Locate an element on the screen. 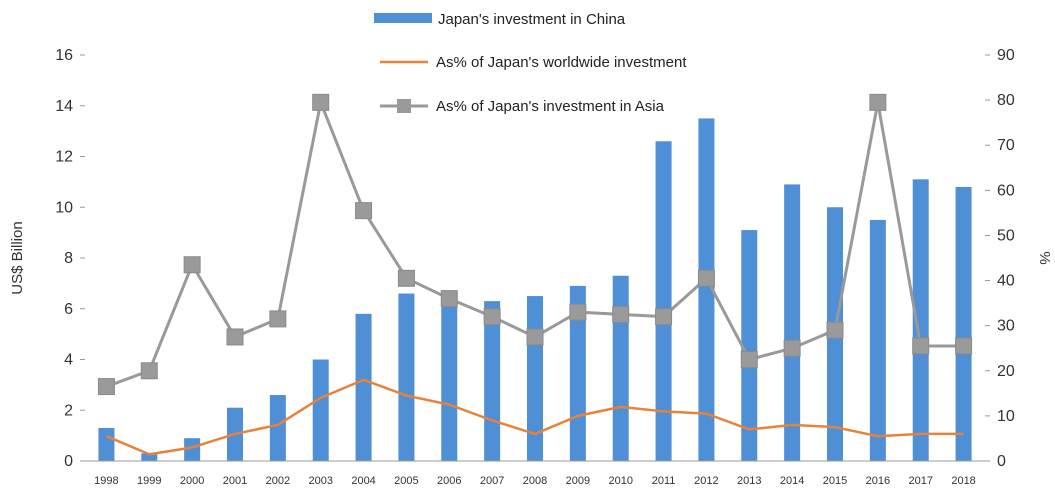 This screenshot has height=497, width=1055. y-tick-label: 4 is located at coordinates (68, 360).